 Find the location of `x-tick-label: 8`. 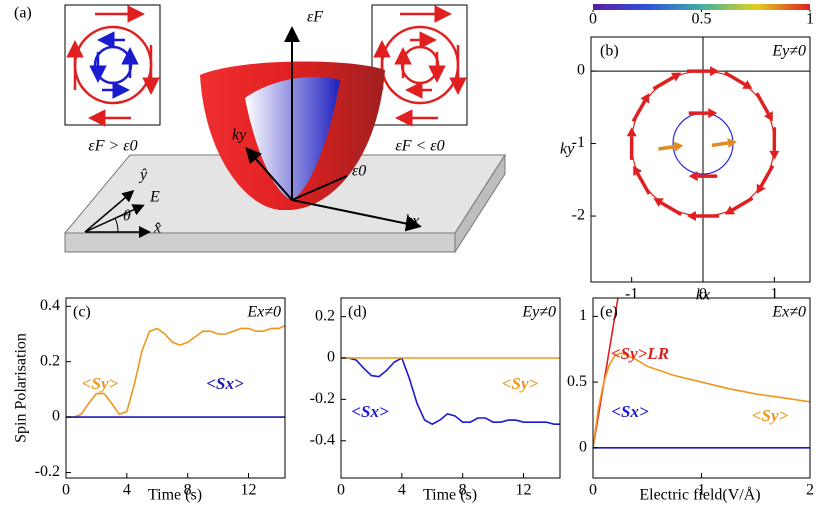

x-tick-label: 8 is located at coordinates (463, 490).